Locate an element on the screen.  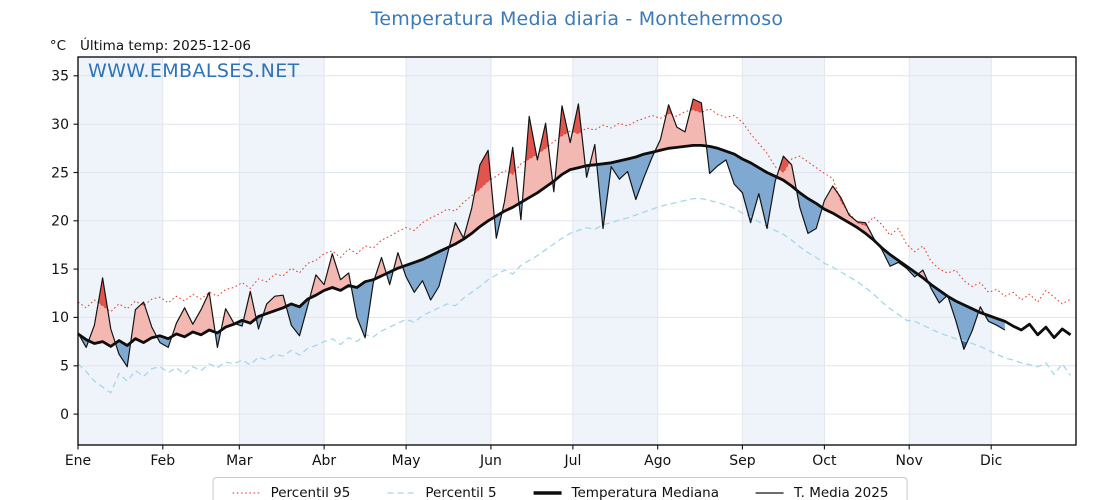
legend-item: Percentil 5 is located at coordinates (441, 492).